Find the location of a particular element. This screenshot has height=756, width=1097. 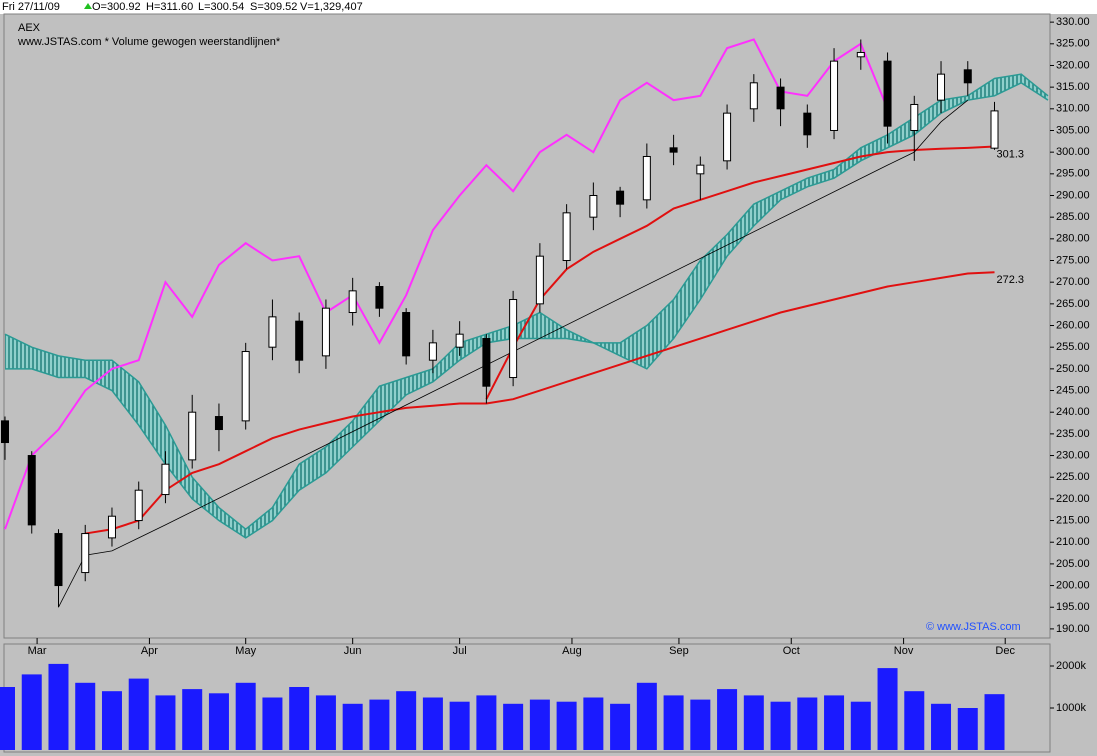

y-tick-label: 325.00 is located at coordinates (1073, 44).